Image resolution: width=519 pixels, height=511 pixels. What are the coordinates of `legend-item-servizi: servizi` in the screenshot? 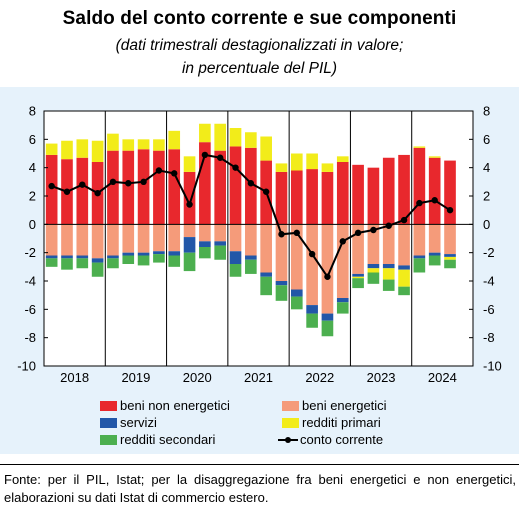 It's located at (128, 423).